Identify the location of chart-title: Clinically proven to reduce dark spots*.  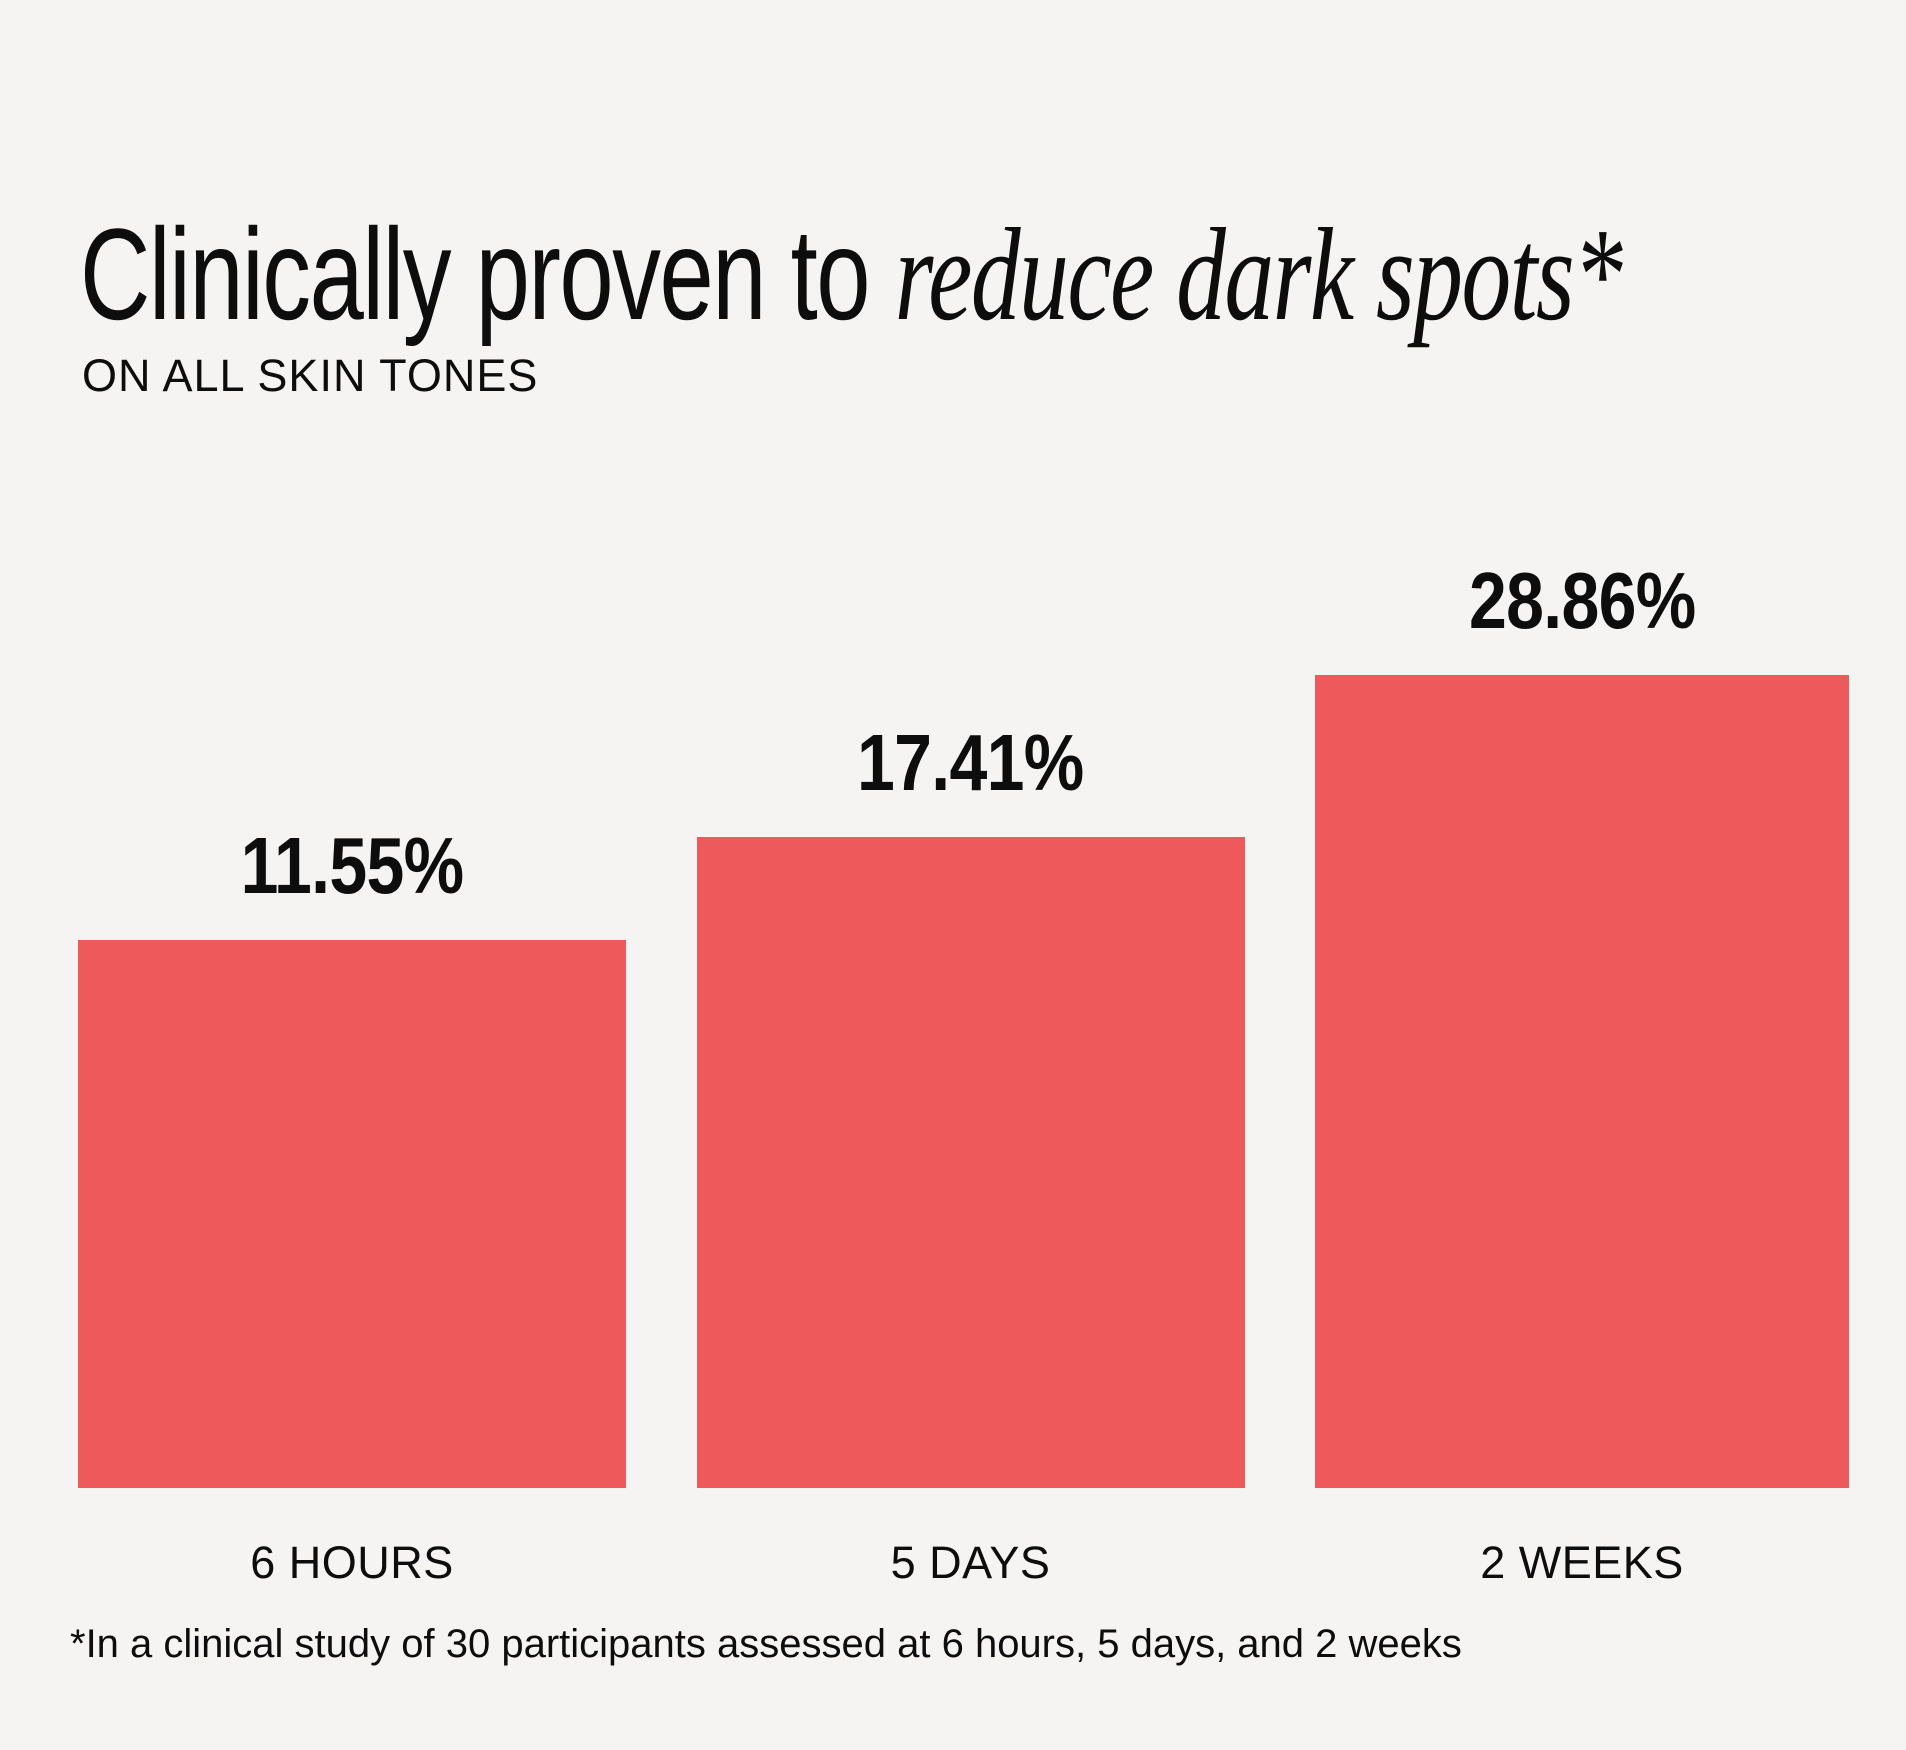
(851, 274).